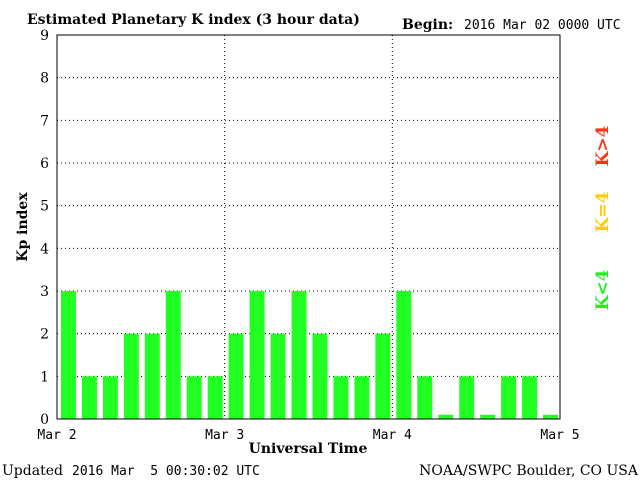  Describe the element at coordinates (224, 435) in the screenshot. I see `x-tick-label: Mar 3` at that location.